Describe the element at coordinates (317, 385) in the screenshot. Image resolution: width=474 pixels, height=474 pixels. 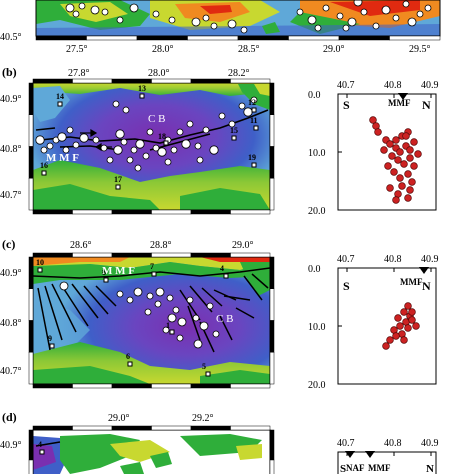
I see `section-depth-tick: 20.0` at that location.